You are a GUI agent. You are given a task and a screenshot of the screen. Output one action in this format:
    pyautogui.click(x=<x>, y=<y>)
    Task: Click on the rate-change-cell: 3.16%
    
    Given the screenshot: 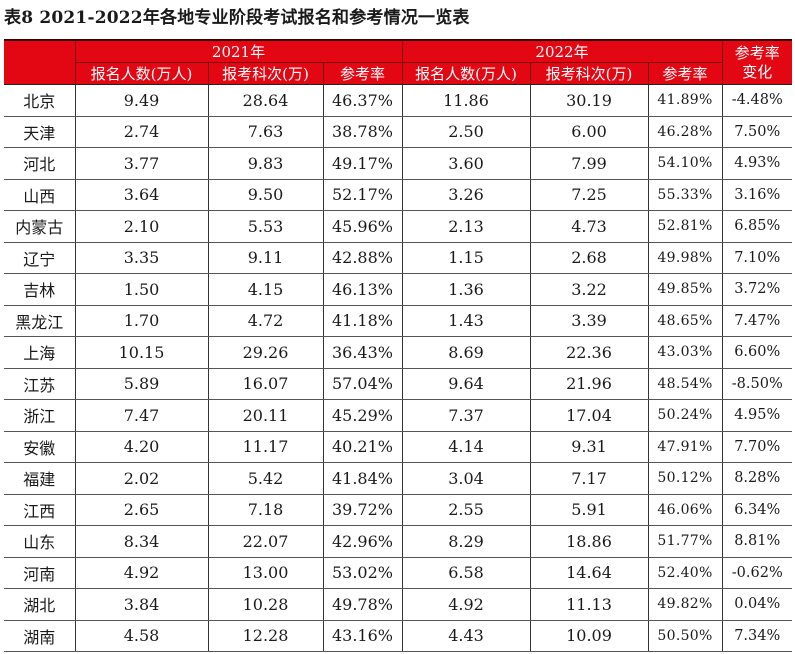 What is the action you would take?
    pyautogui.click(x=757, y=195)
    